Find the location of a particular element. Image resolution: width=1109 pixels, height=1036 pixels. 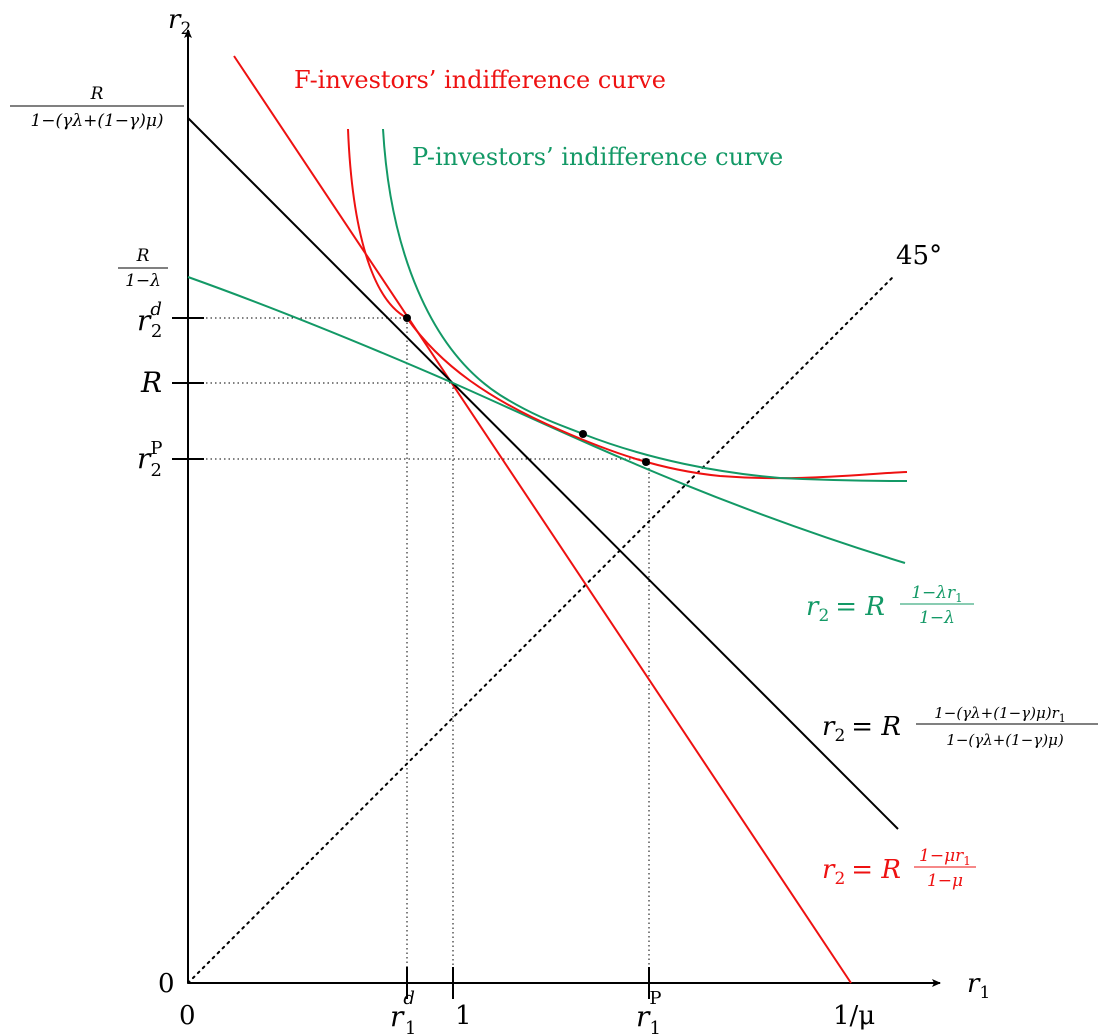

x-tick-r1P: rP 1 is located at coordinates (649, 1012).